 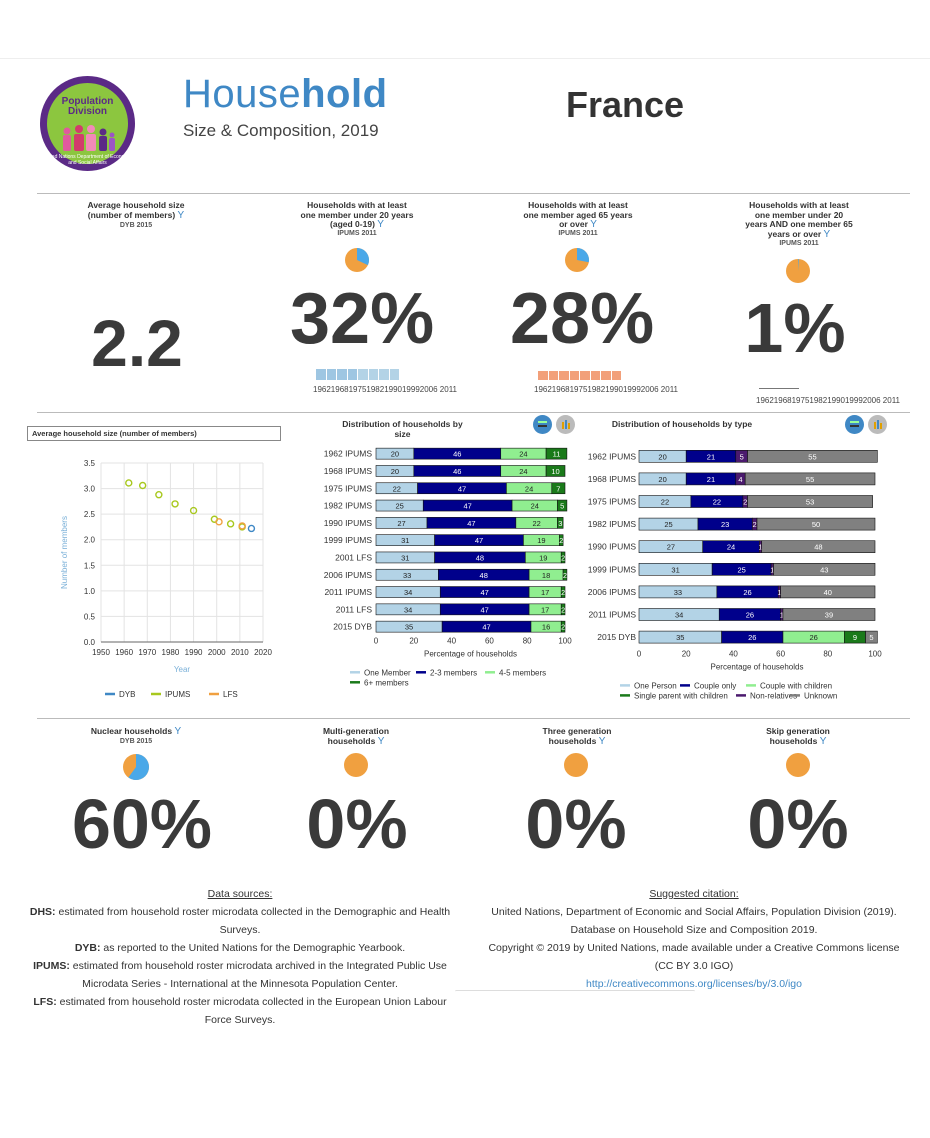 I want to click on x-axis-label: Percentage of households, so click(x=470, y=653).